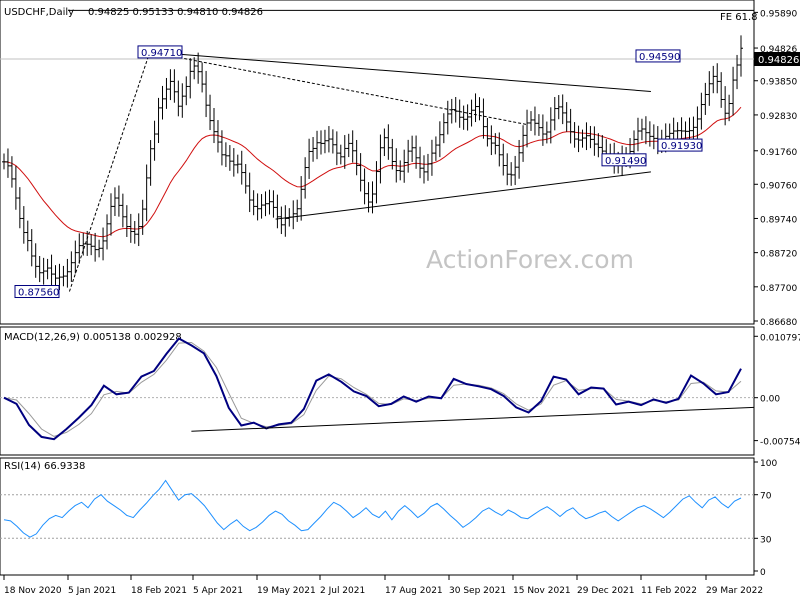  What do you see at coordinates (766, 497) in the screenshot?
I see `rsi-tick-label: 70` at bounding box center [766, 497].